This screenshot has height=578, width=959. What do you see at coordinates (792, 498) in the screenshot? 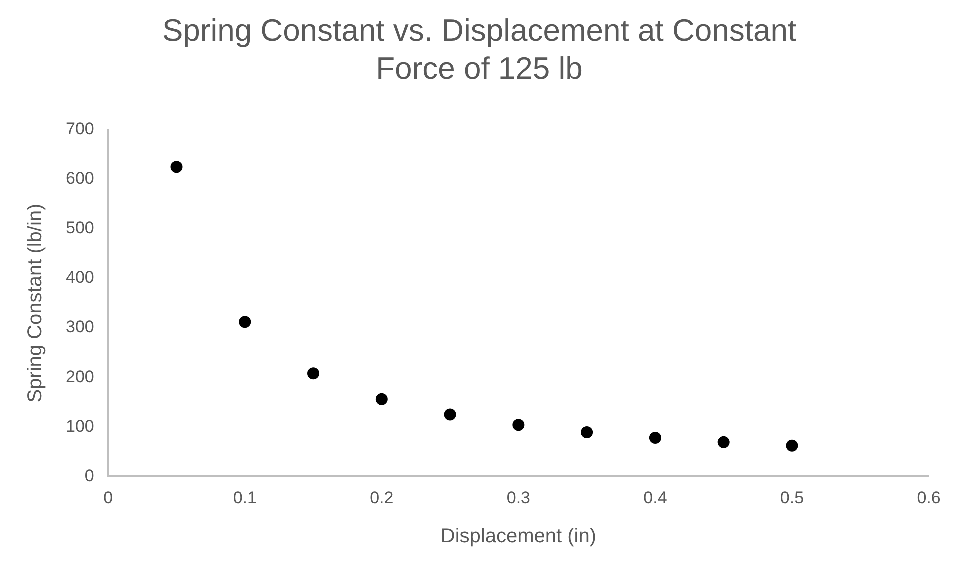
I see `x-tick-label: 0.5` at bounding box center [792, 498].